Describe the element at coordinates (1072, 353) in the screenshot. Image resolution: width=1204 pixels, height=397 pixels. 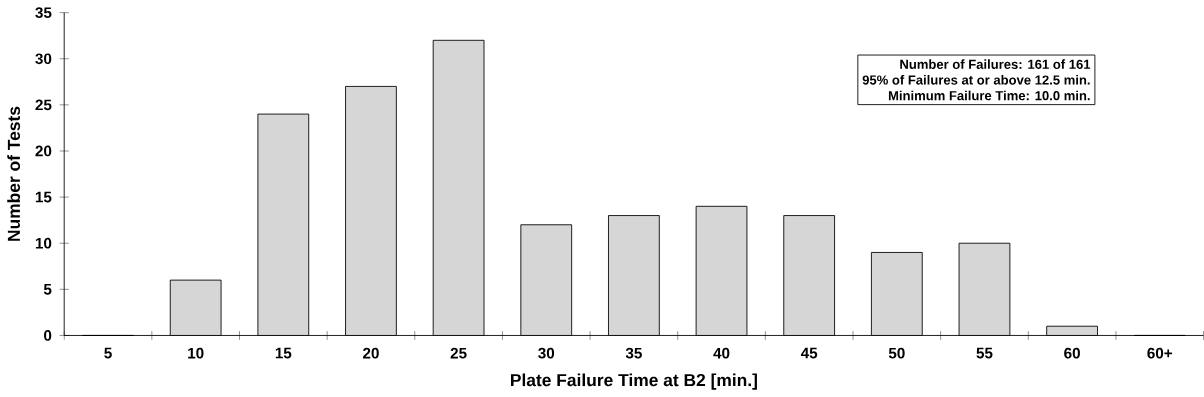
I see `x-tick-label: 60` at that location.